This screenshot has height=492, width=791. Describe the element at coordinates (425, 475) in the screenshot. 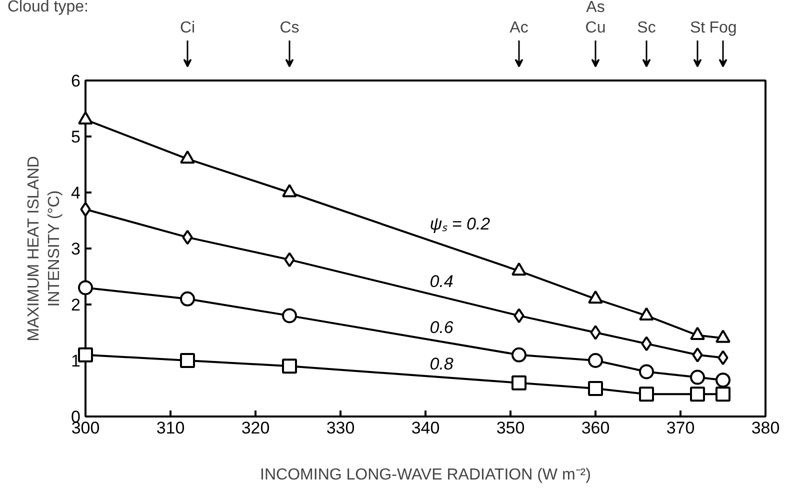

I see `x-axis-title: INCOMING LONG-WAVE RADIATION (W m⁻²)` at that location.